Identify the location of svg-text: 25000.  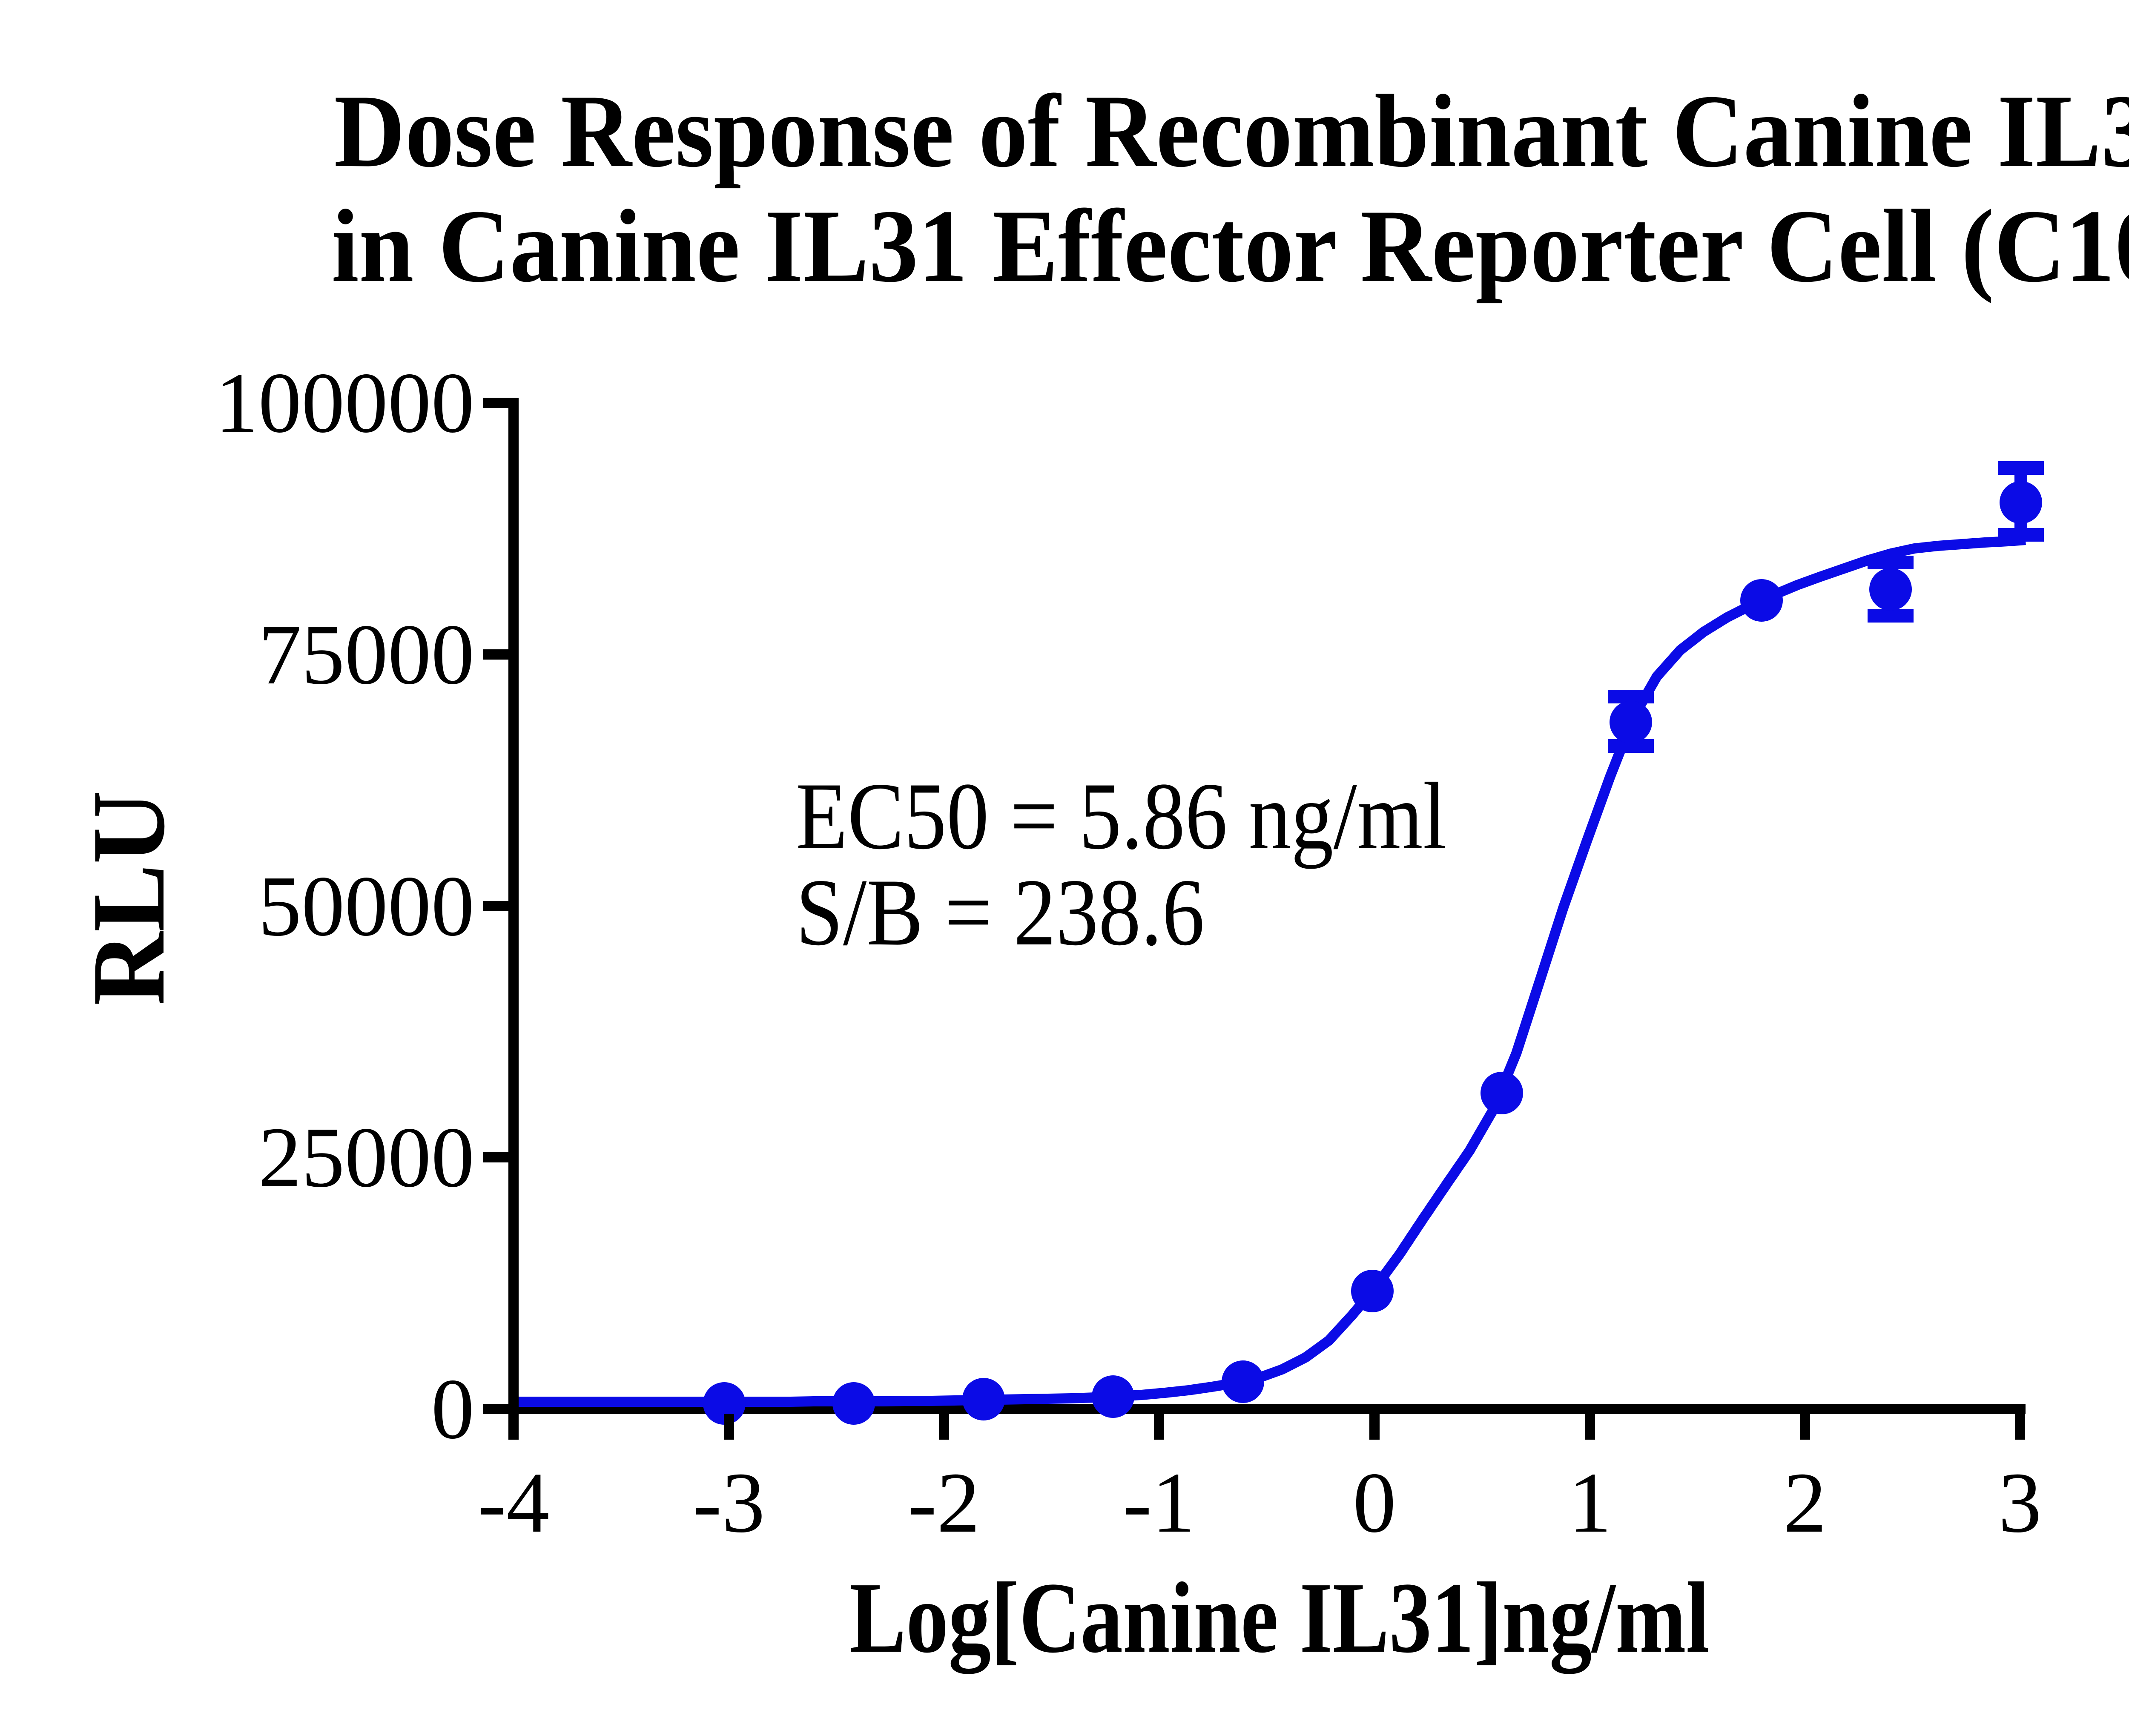
(366, 1157).